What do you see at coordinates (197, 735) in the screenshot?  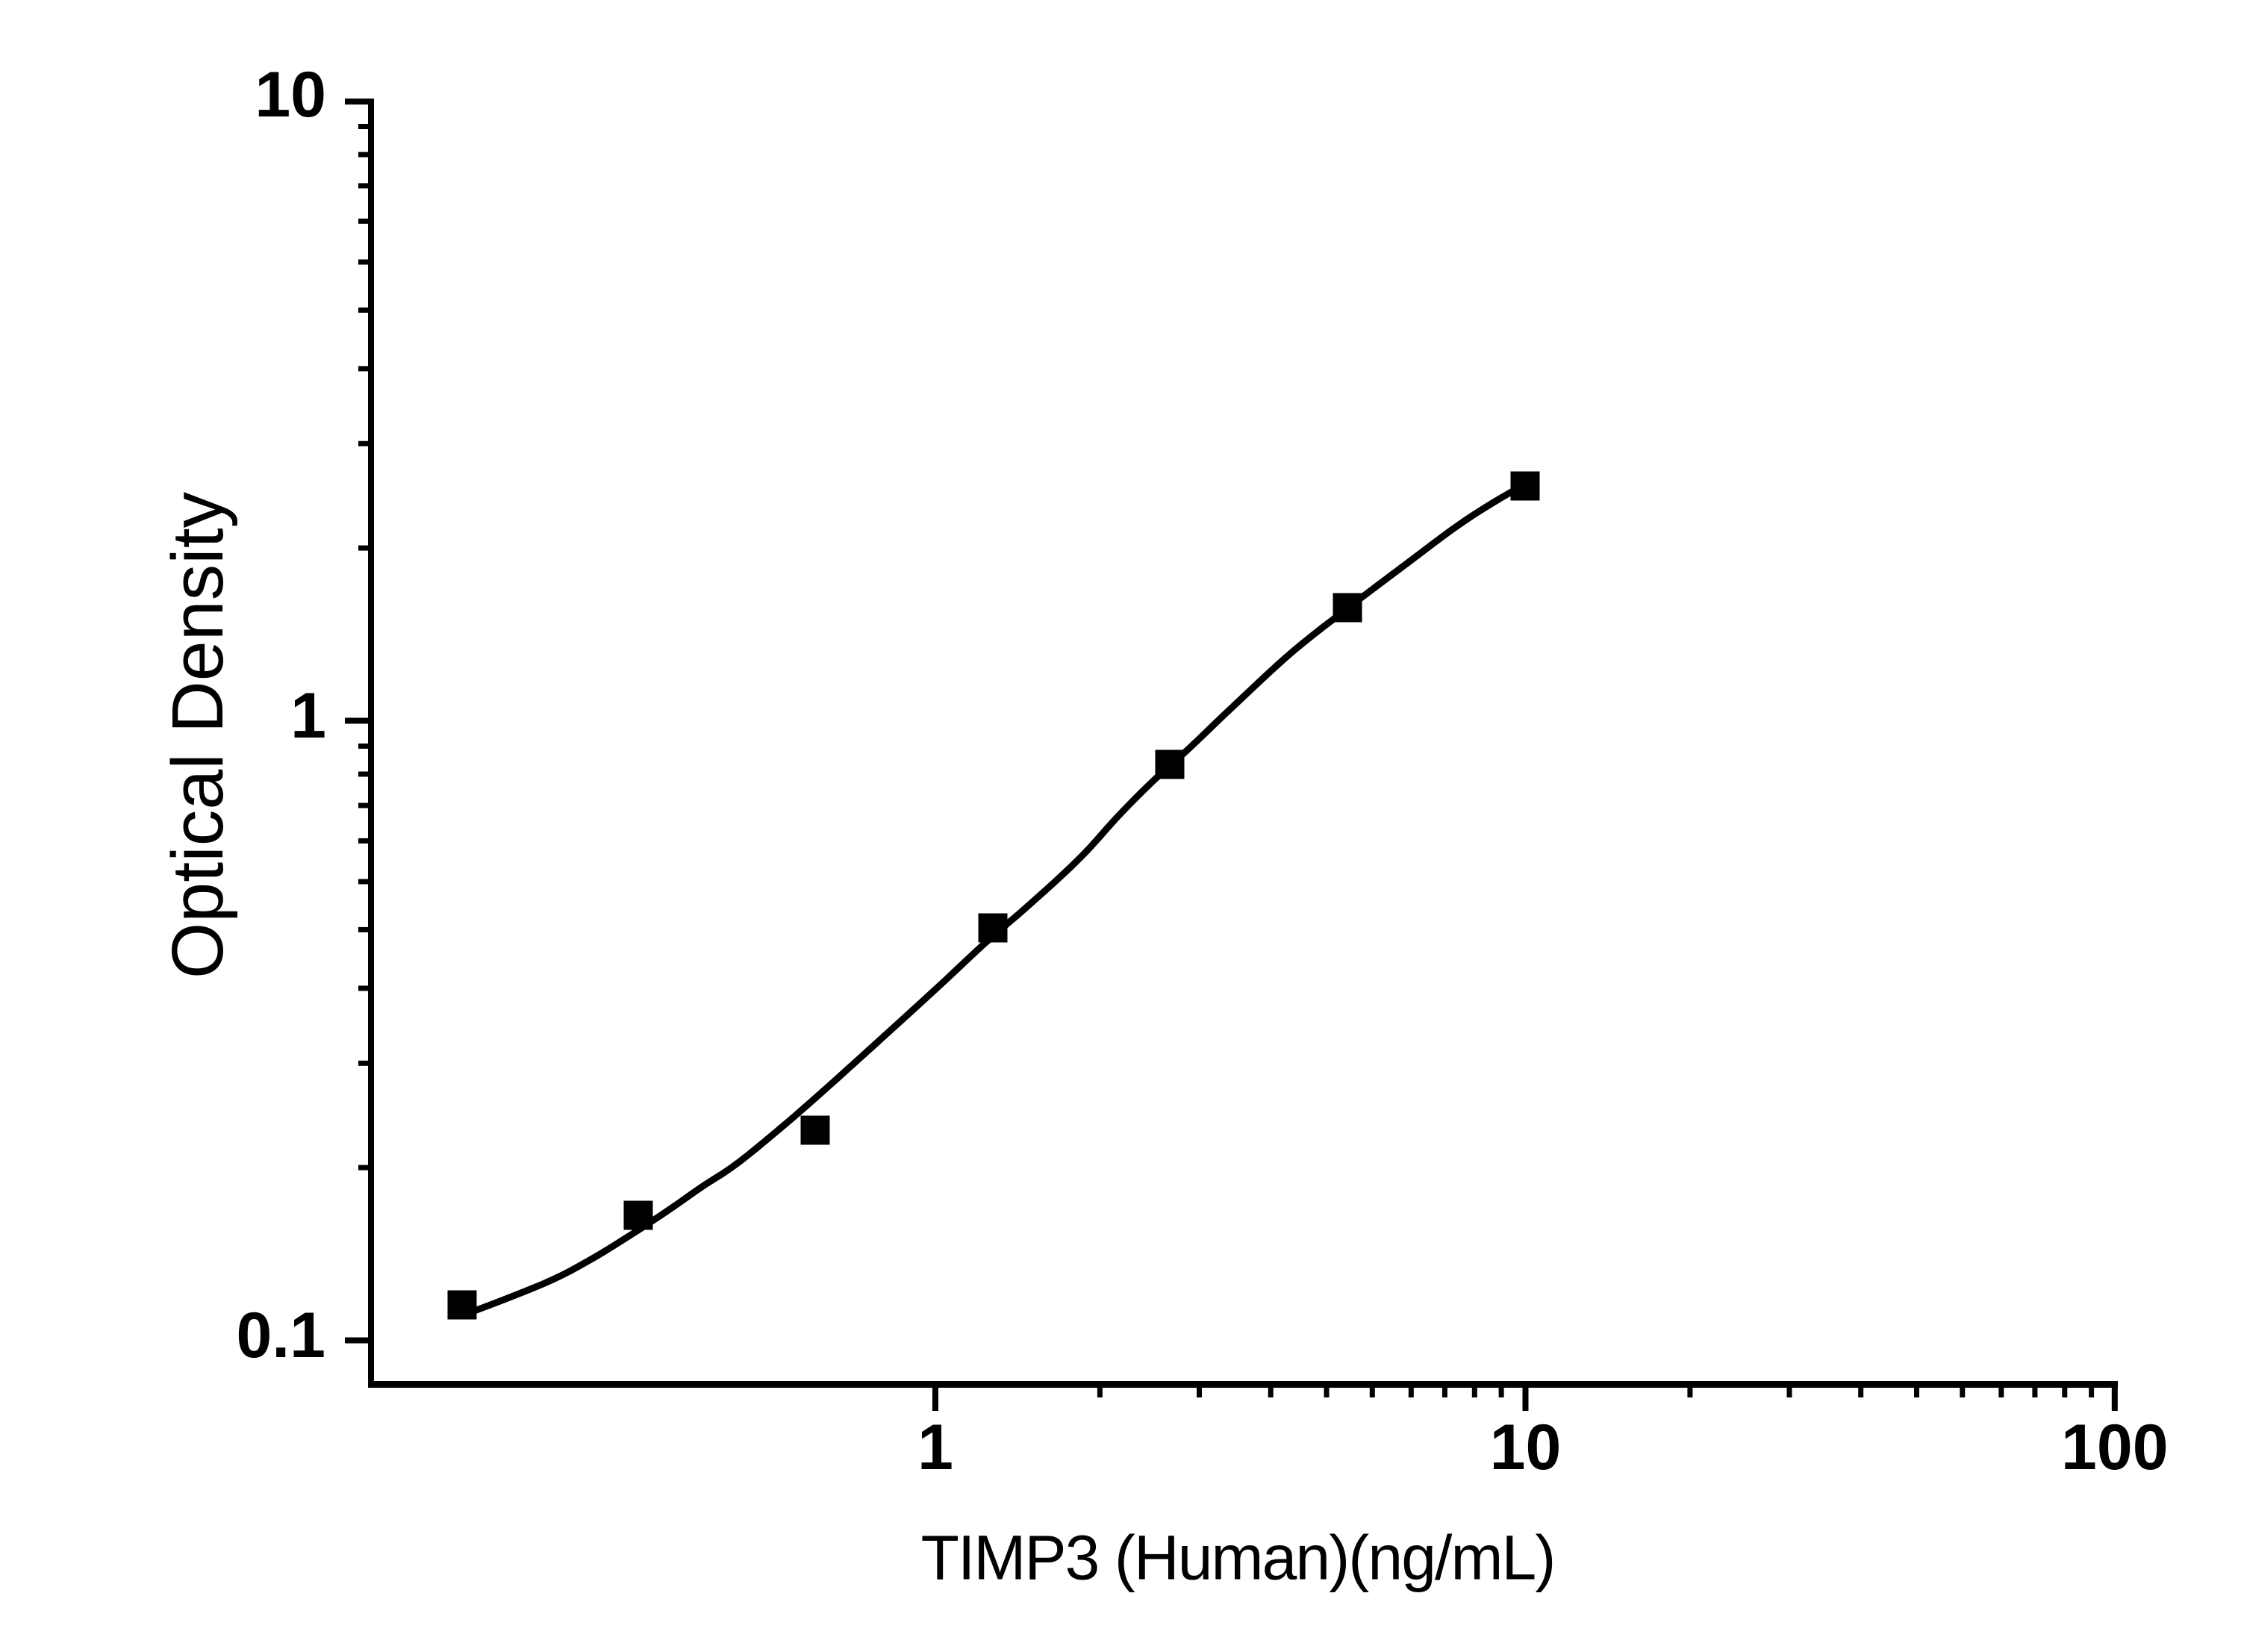 I see `svg-text: Optical Density` at bounding box center [197, 735].